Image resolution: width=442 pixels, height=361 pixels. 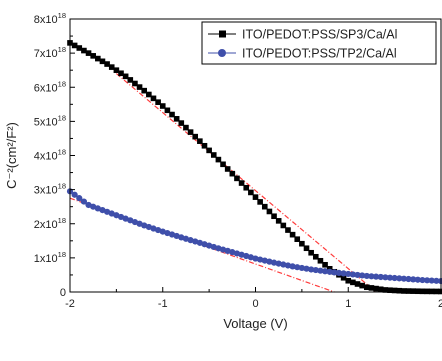 What do you see at coordinates (50, 52) in the screenshot?
I see `y-tick-label: 7x10¹⁸` at bounding box center [50, 52].